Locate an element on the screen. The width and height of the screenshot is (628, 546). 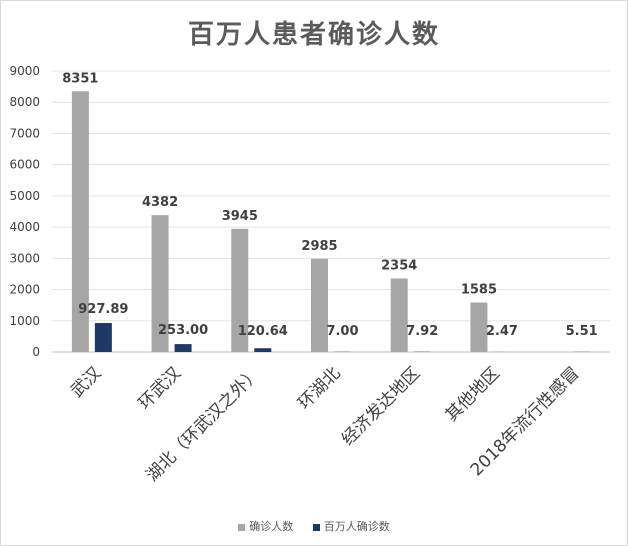
y-tick-label: 0 is located at coordinates (36, 352).